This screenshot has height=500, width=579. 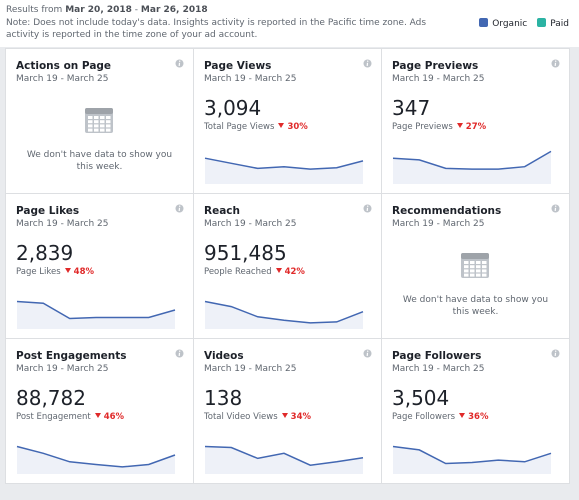 What do you see at coordinates (38, 272) in the screenshot?
I see `metric-label: Page Likes` at bounding box center [38, 272].